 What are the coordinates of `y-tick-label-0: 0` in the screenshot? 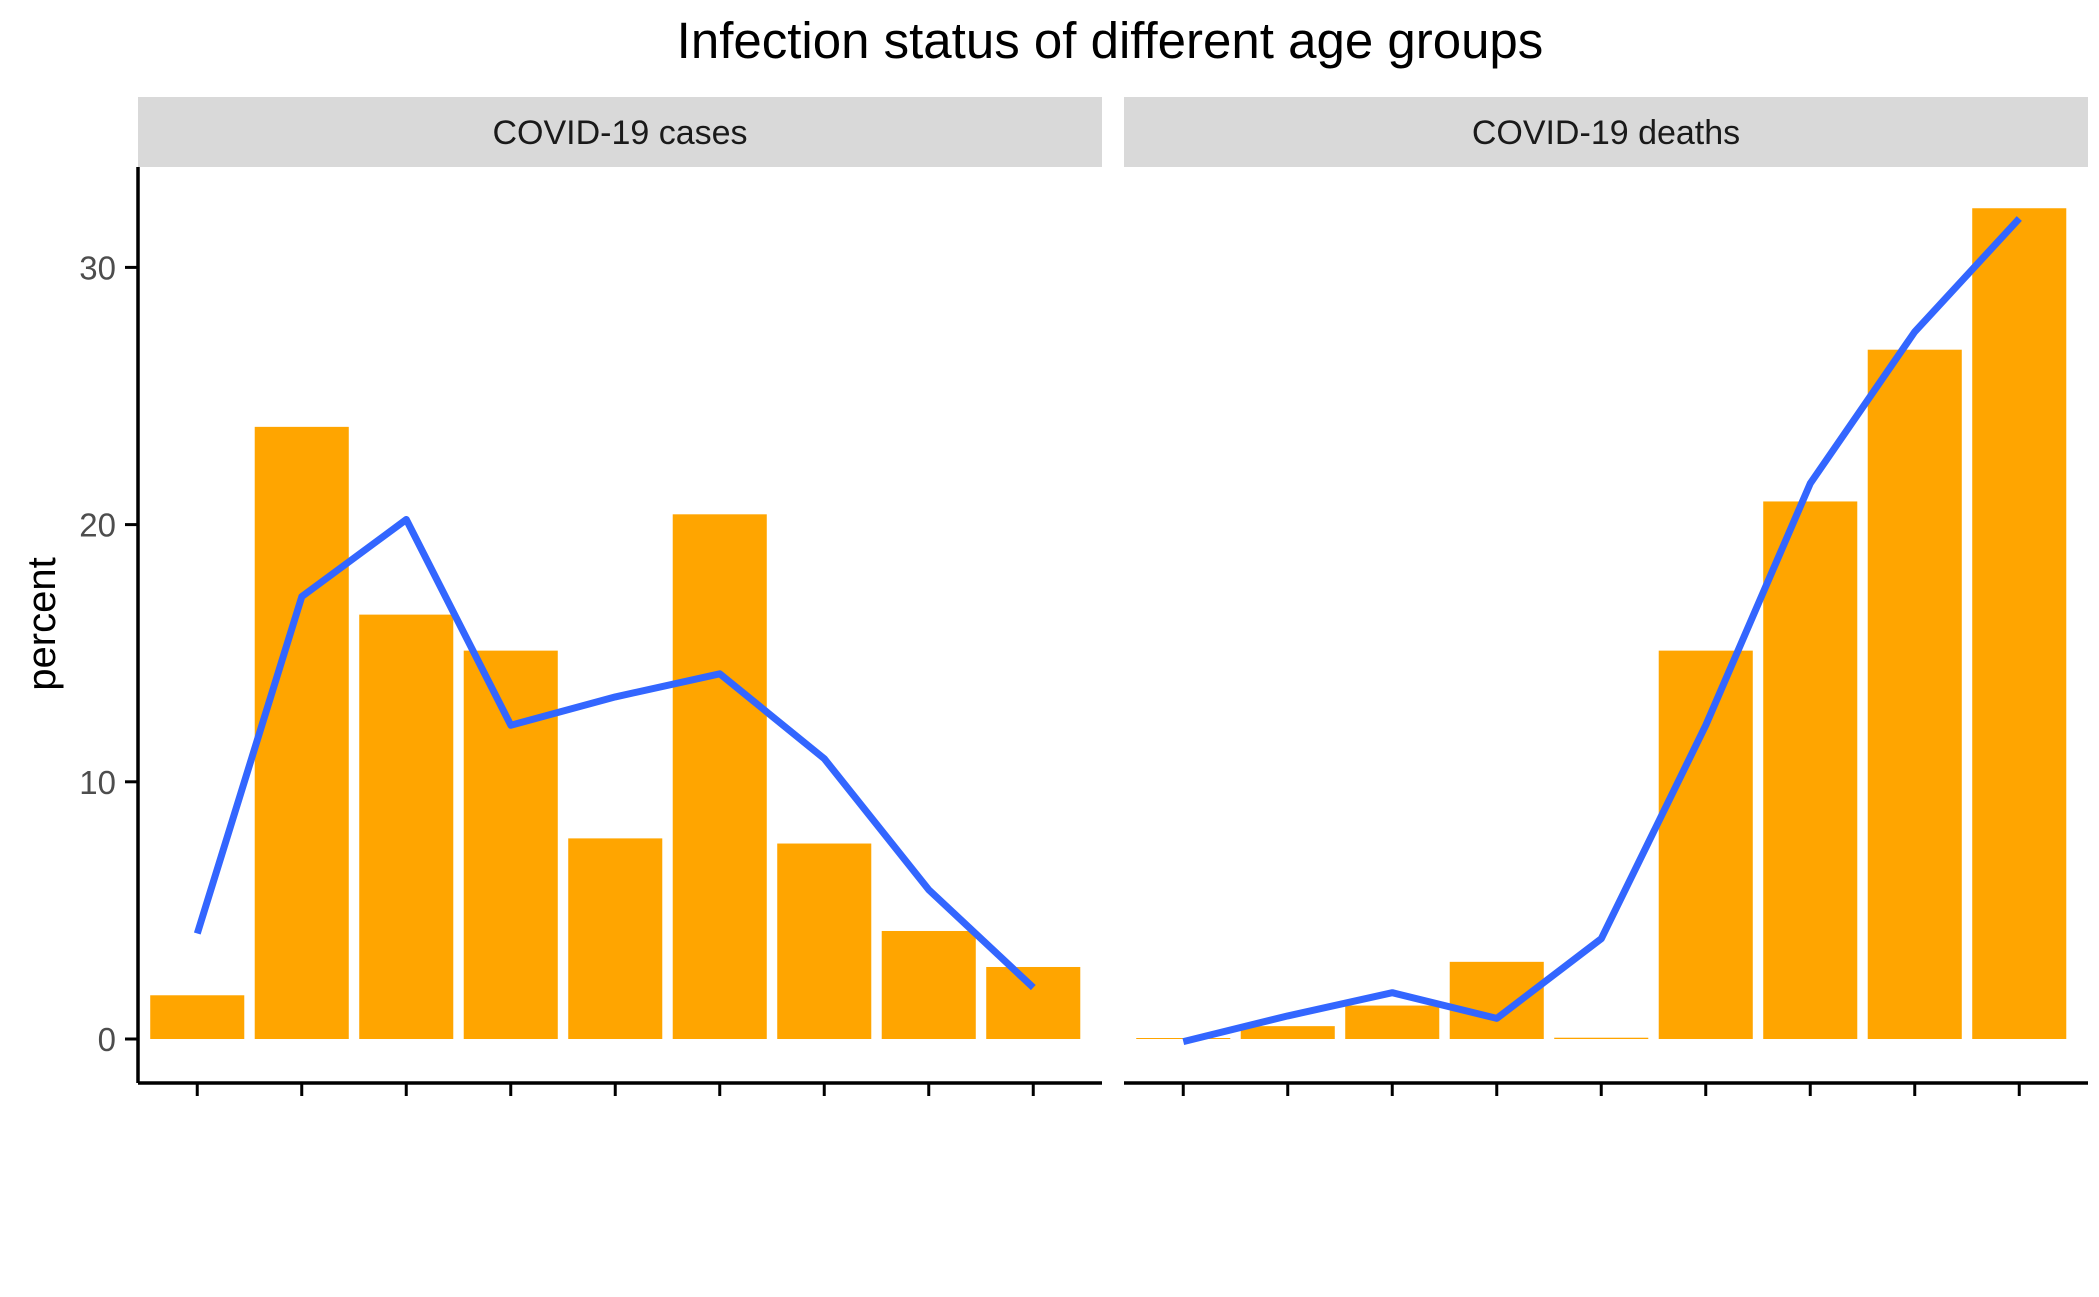 It's located at (107, 1039).